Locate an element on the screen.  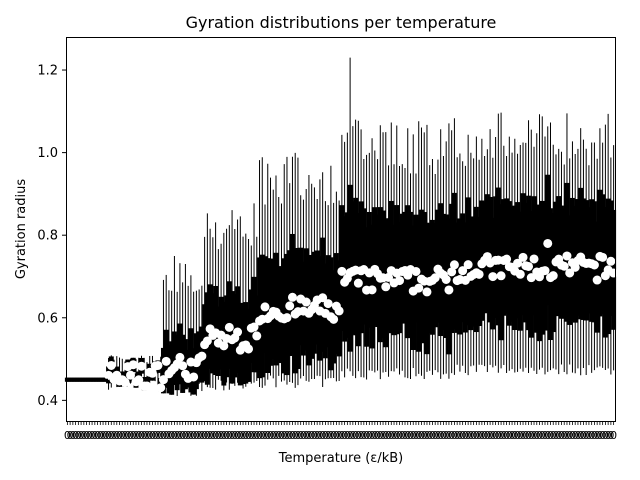
y-tick-label: 0.8 is located at coordinates (47, 236).